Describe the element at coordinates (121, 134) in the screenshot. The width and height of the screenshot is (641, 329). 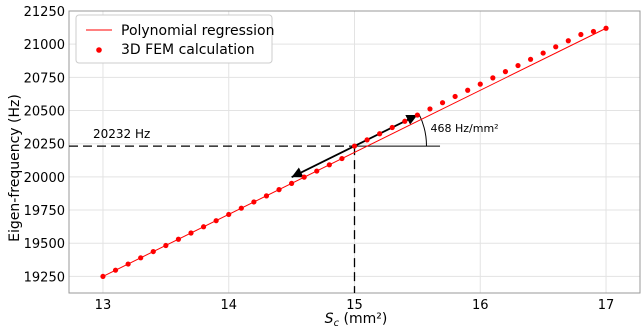
I see `y-value-annotation: 20232 Hz` at that location.